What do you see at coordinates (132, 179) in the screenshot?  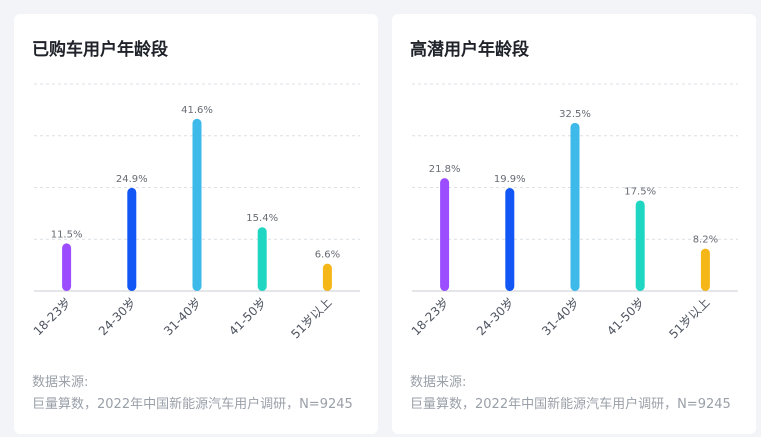 I see `data-label: 24.9%` at bounding box center [132, 179].